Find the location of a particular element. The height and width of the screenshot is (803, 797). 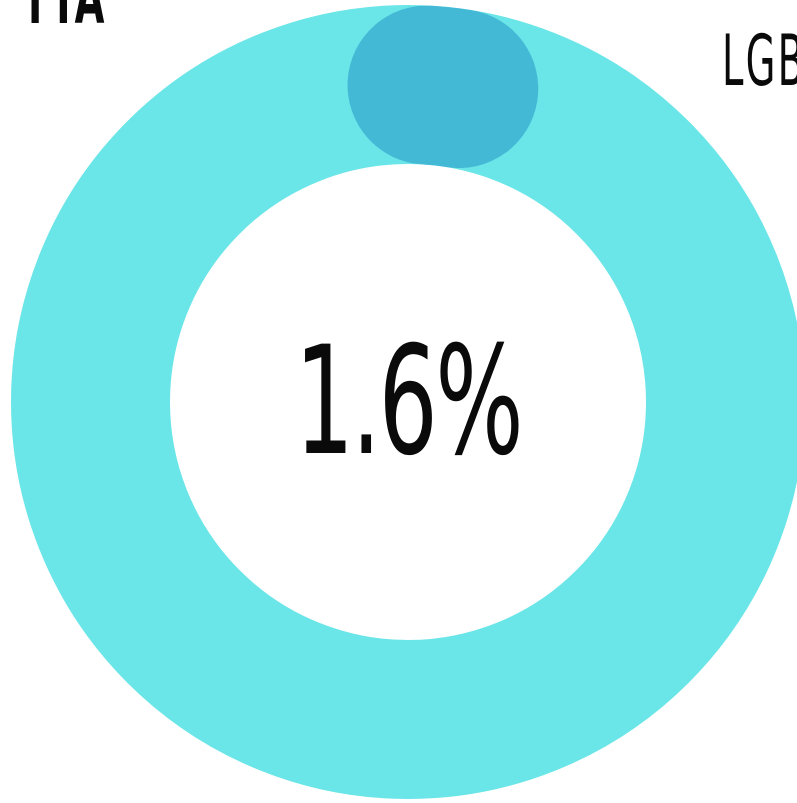

center-value-label: 1.6% is located at coordinates (409, 402).